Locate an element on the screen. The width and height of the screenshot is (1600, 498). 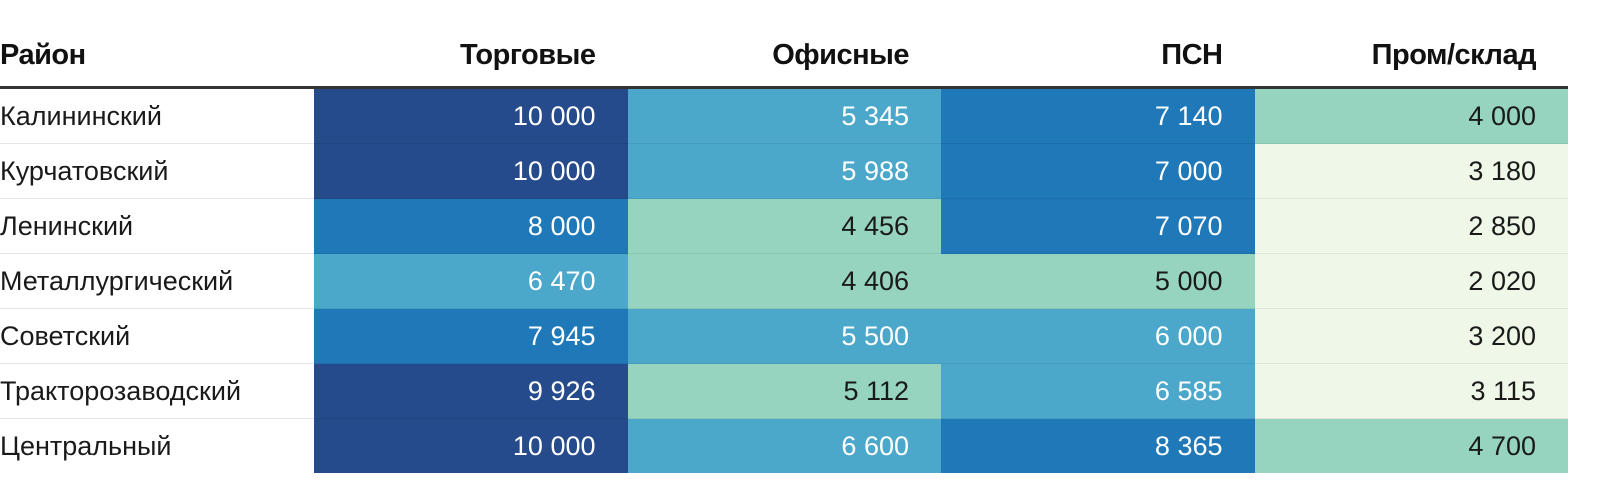
table-row: Ленинский 8 000 4 456 7 070 2 850 is located at coordinates (784, 226).